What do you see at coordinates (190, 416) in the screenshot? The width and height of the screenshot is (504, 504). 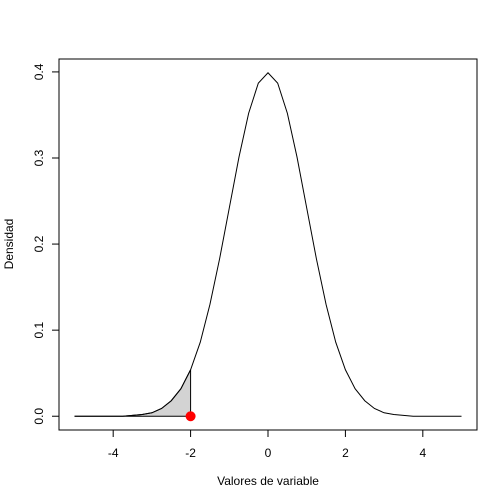 I see `point` at bounding box center [190, 416].